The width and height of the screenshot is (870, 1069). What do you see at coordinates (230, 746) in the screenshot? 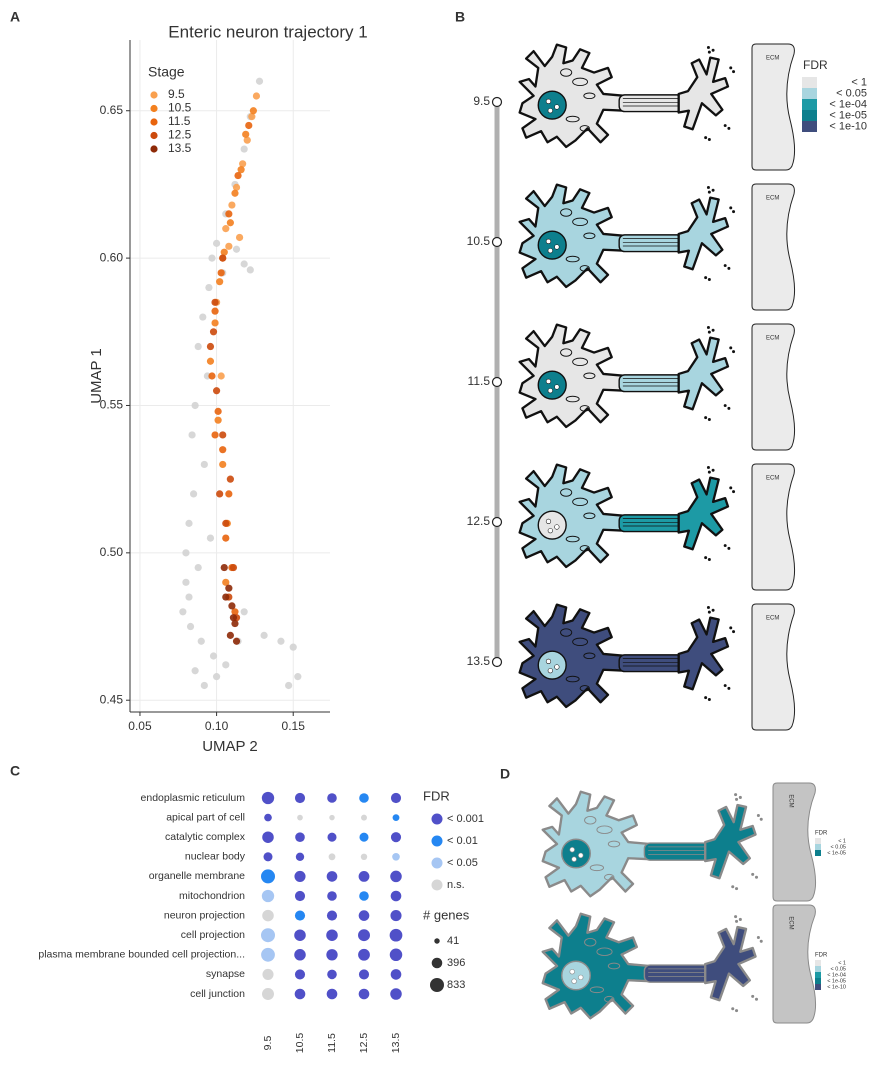
I see `x-axis-title: UMAP 2` at bounding box center [230, 746].